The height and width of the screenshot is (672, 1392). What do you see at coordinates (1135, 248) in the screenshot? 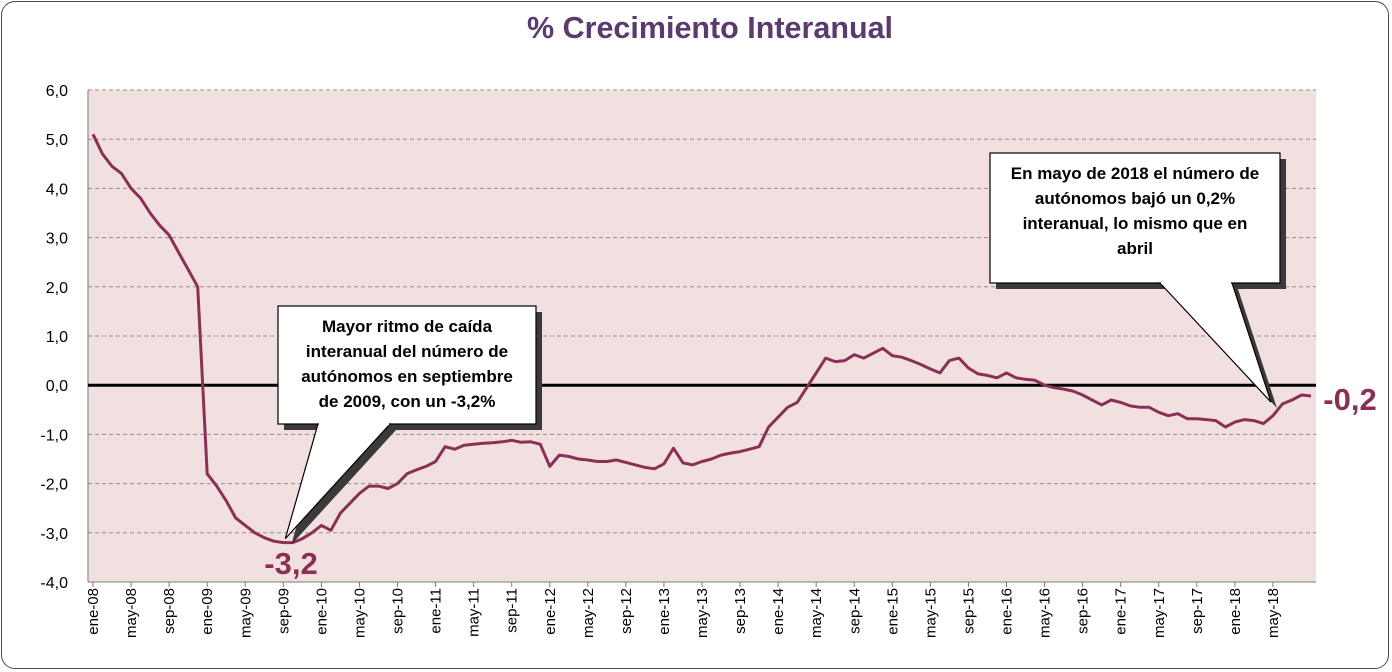
I see `callout-may18-text-line: abril` at bounding box center [1135, 248].